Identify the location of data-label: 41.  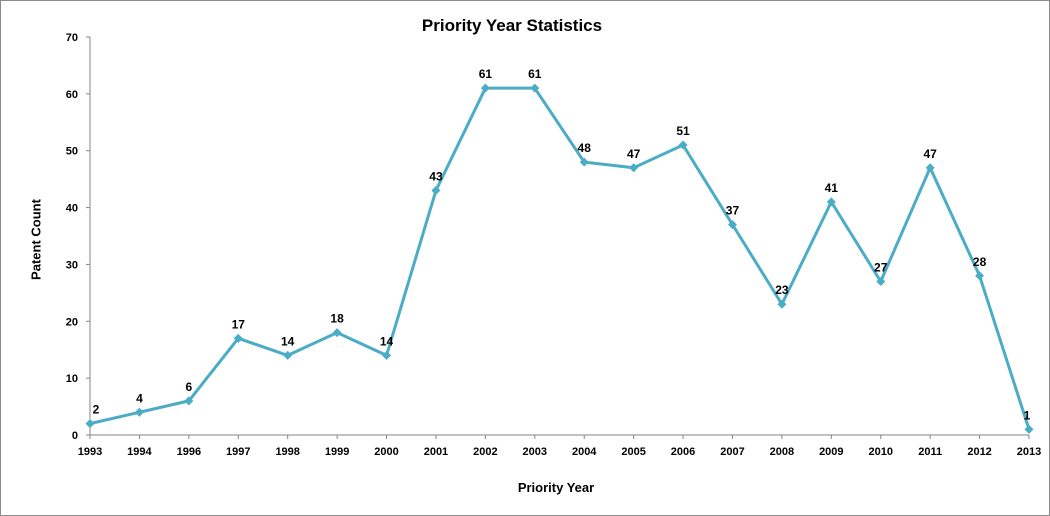
(832, 188).